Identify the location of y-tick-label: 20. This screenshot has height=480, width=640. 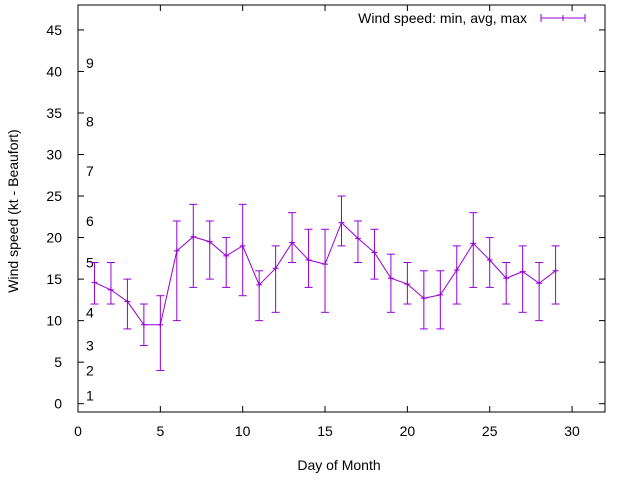
(54, 238).